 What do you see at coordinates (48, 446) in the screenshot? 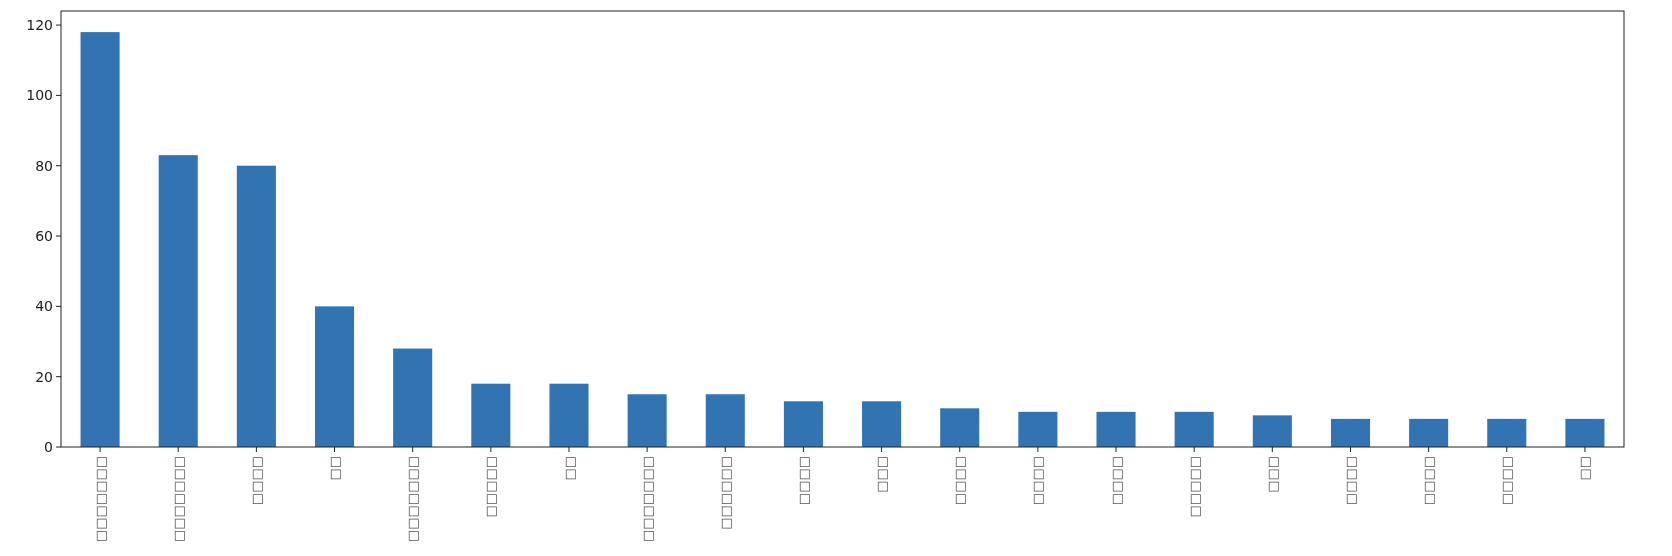
I see `y-tick-label: 0` at bounding box center [48, 446].